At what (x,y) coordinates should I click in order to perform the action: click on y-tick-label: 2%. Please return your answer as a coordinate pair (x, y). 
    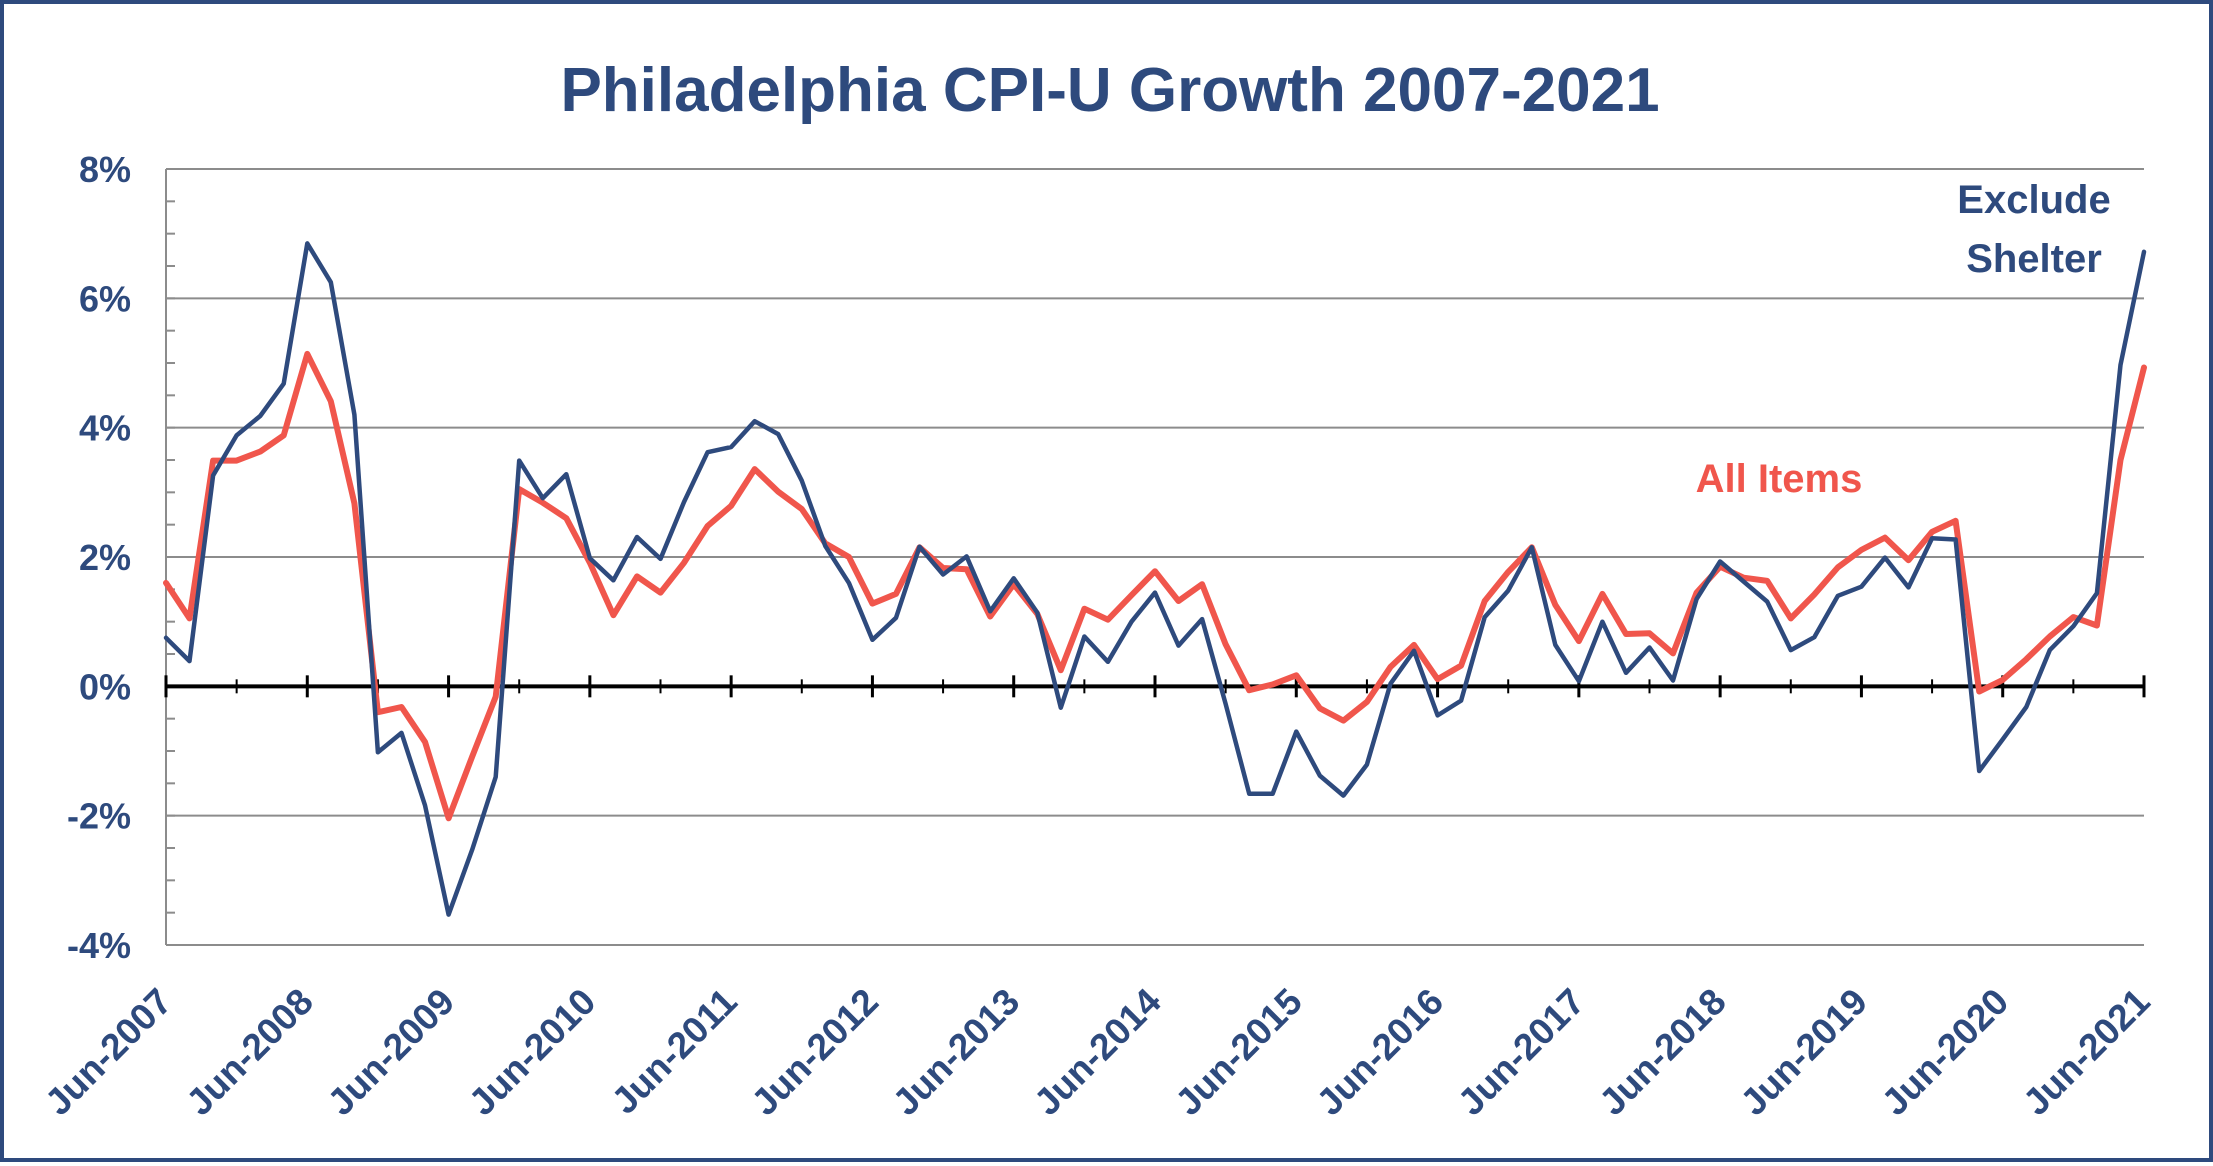
    Looking at the image, I should click on (105, 557).